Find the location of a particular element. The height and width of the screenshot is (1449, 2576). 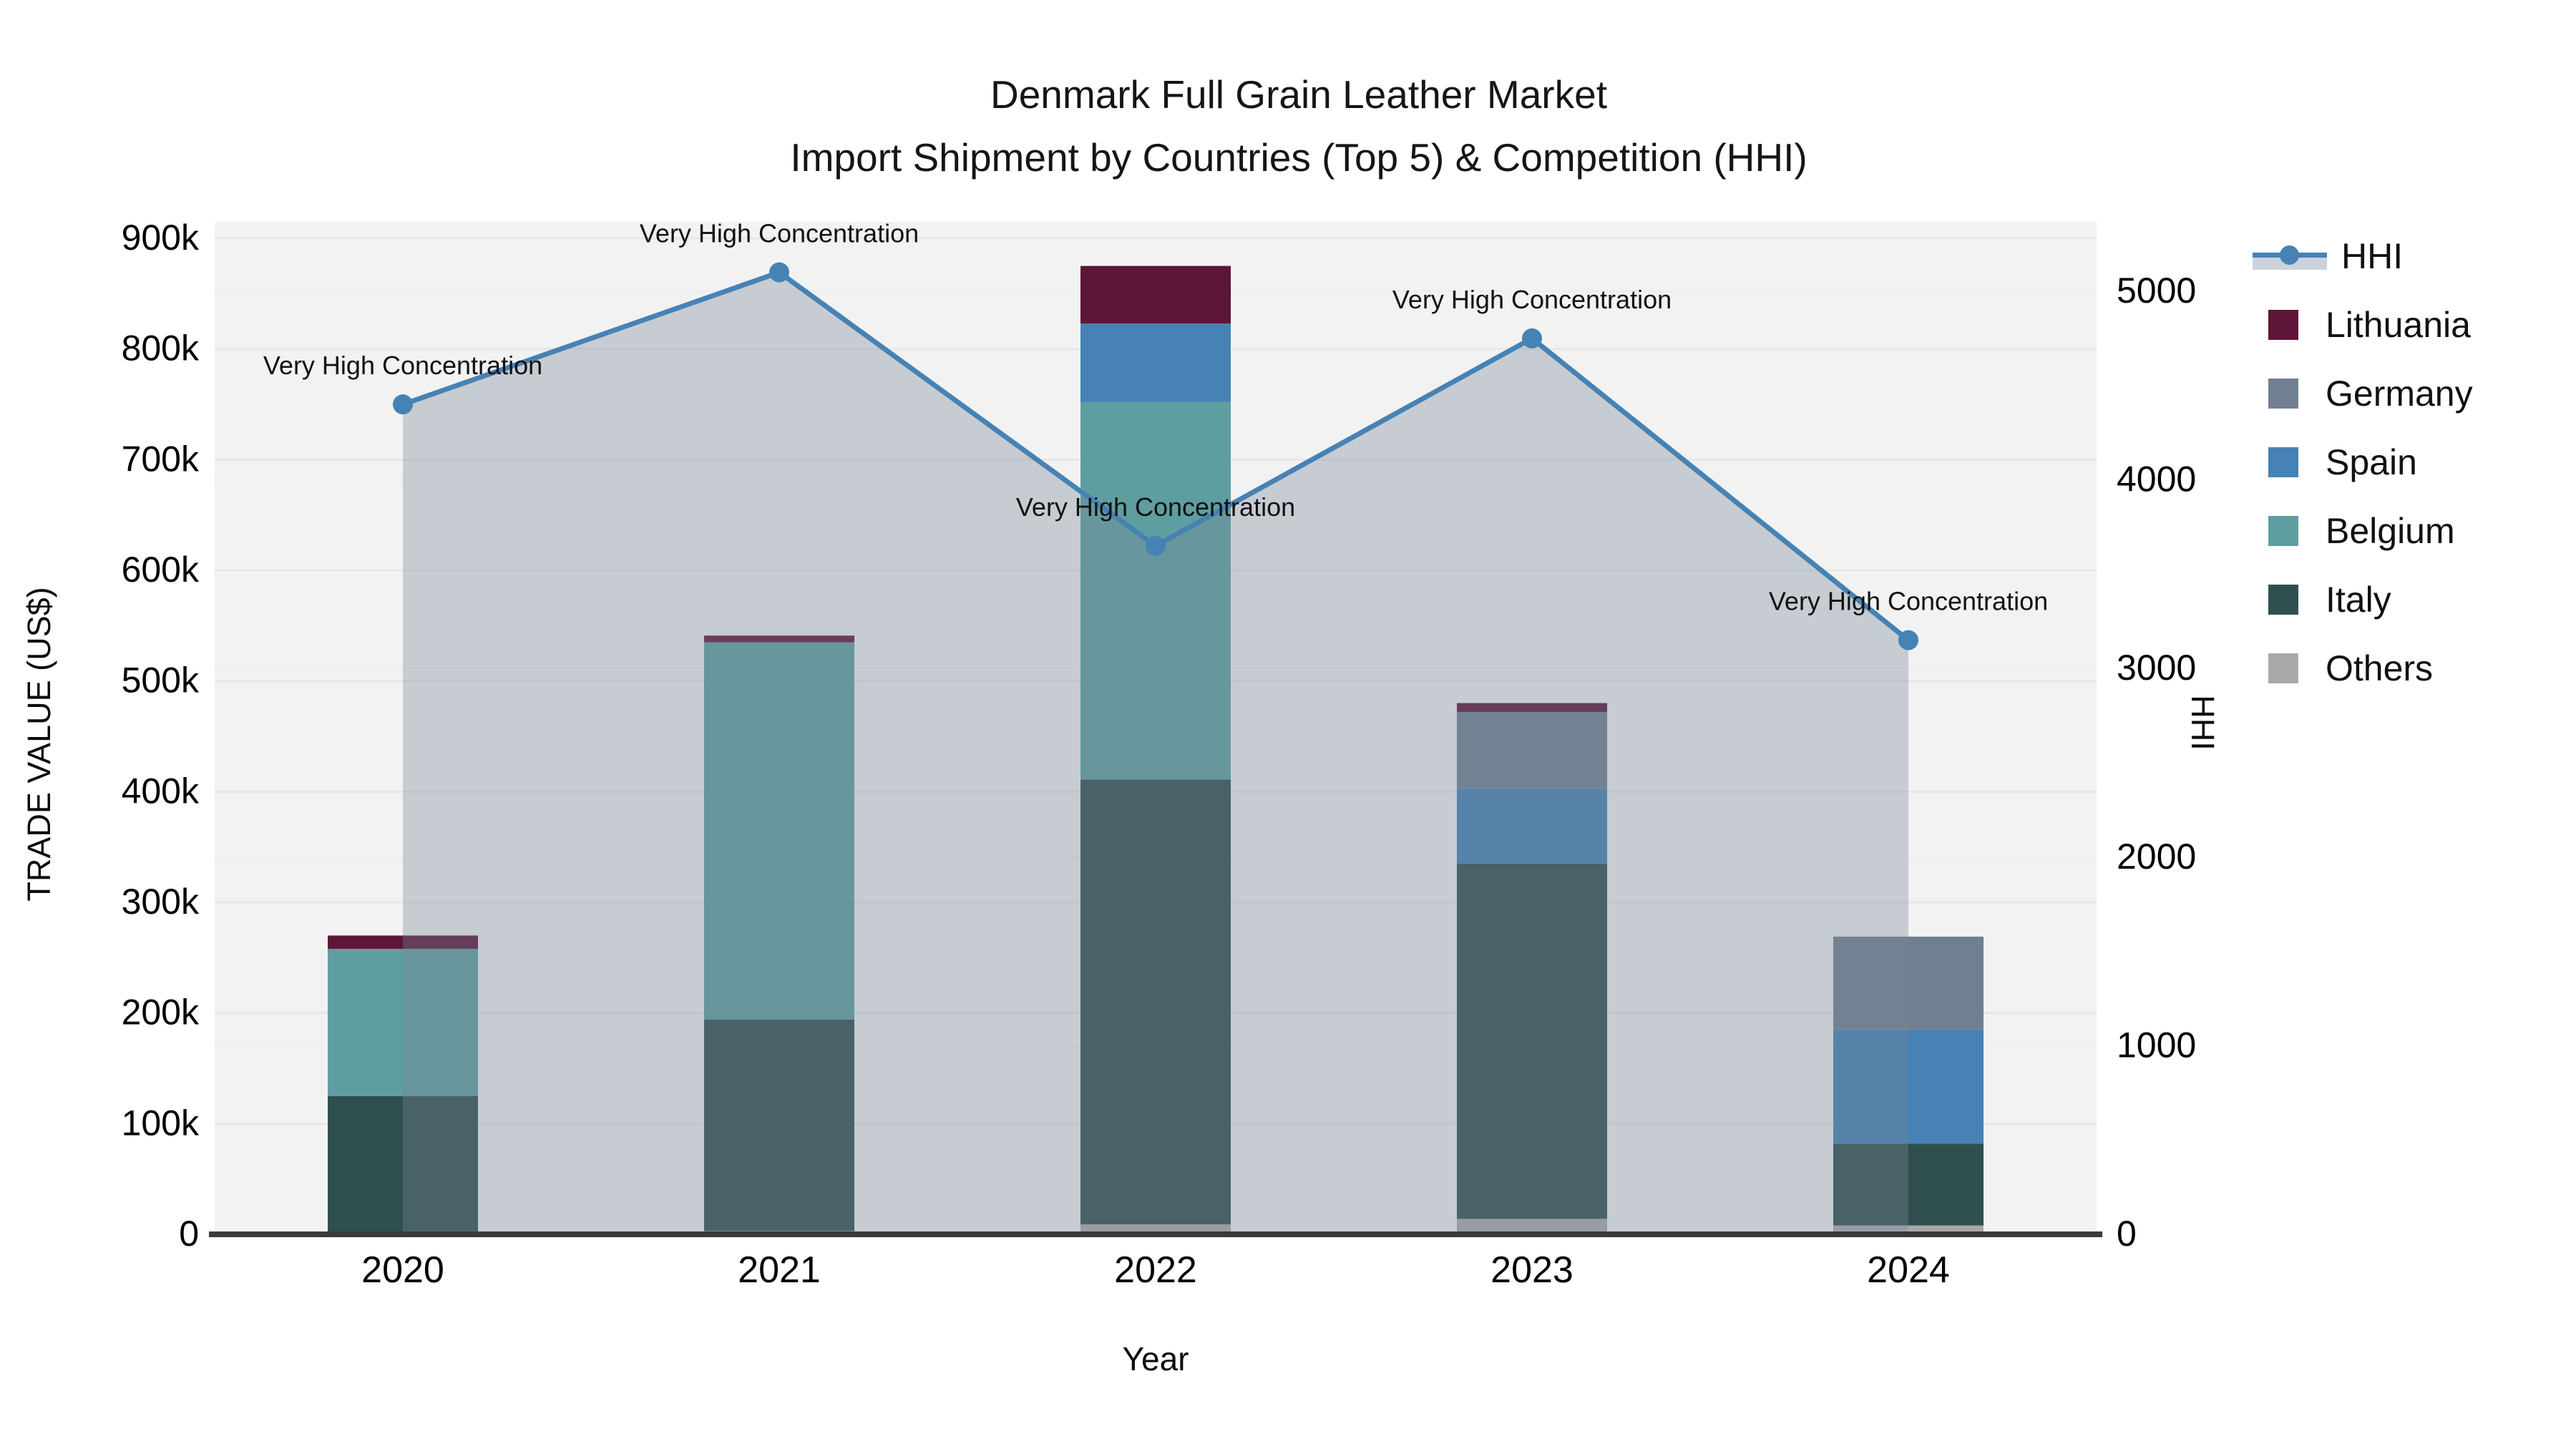

y-right-tick-label: 1000 is located at coordinates (2156, 1045).